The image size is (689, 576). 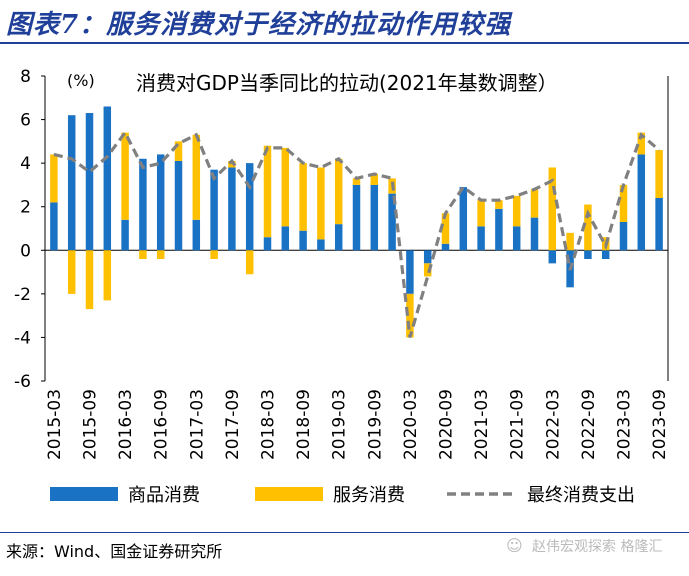 What do you see at coordinates (340, 424) in the screenshot?
I see `x-tick-label: 2019-03` at bounding box center [340, 424].